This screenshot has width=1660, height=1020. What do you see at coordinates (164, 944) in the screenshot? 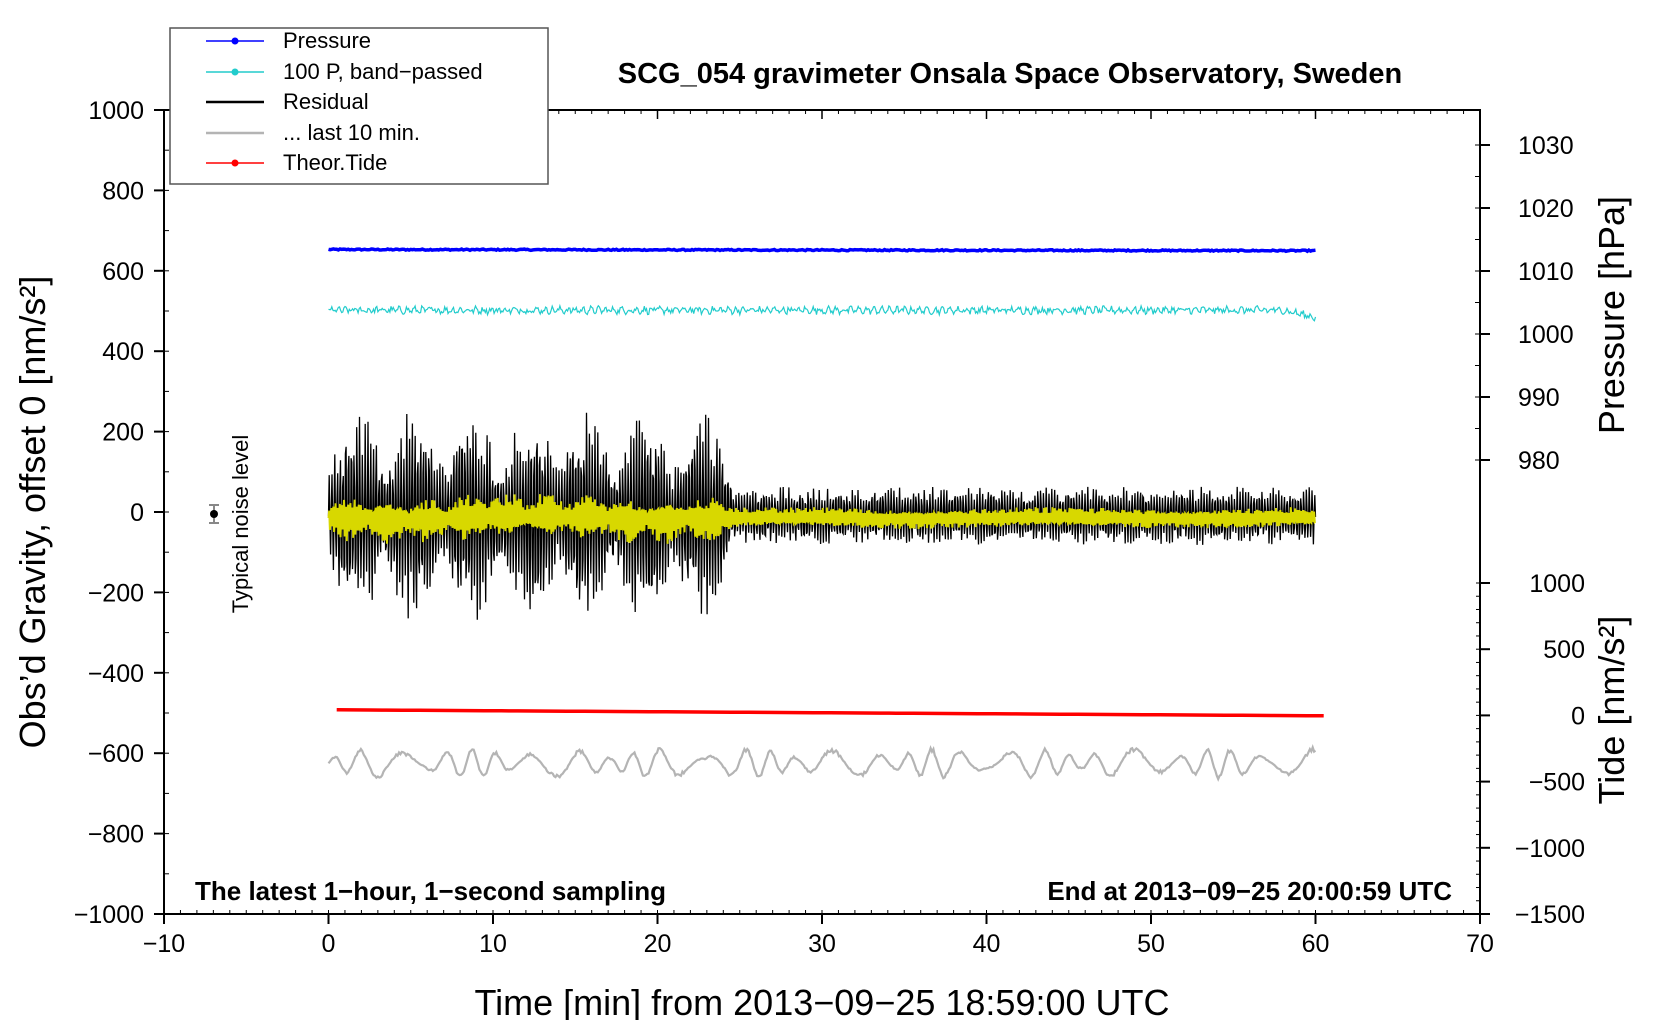
I see `x-tick-label: −10` at bounding box center [164, 944].